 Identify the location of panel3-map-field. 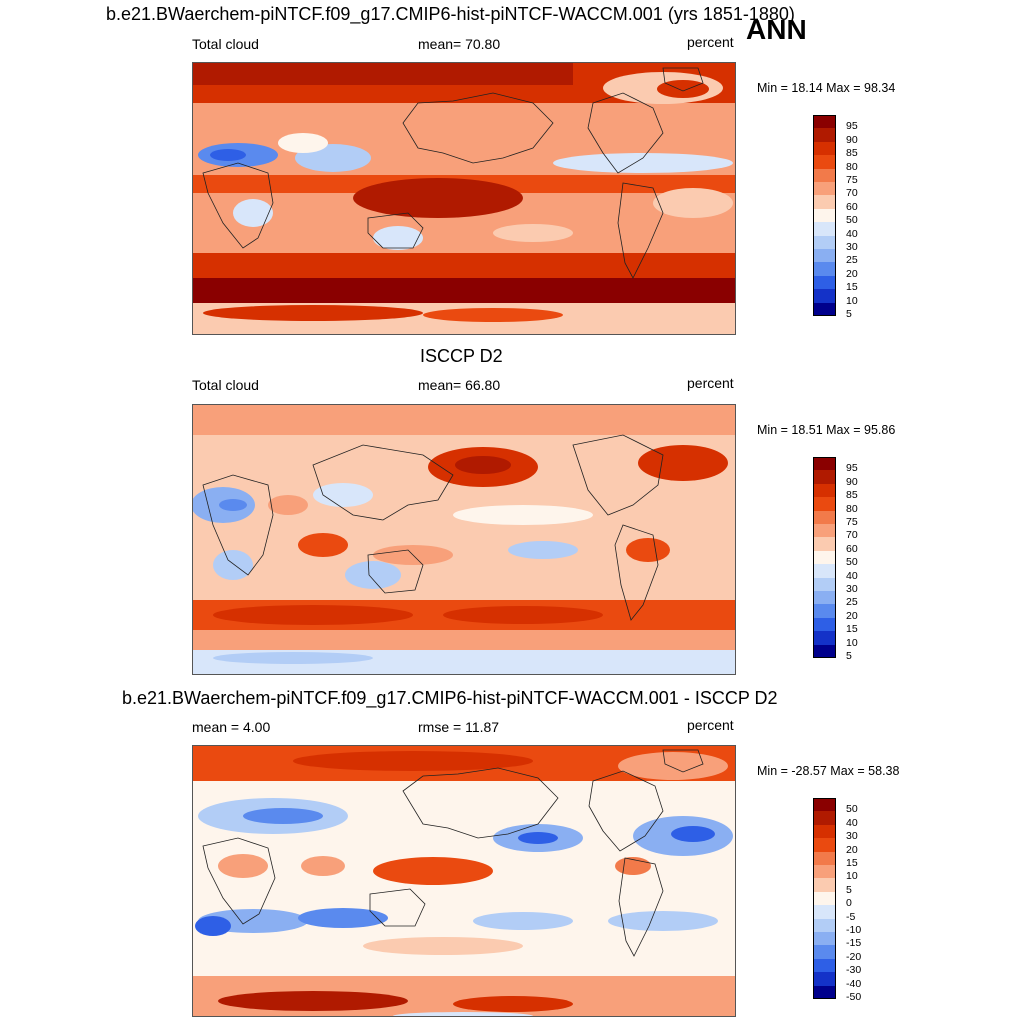
(464, 881).